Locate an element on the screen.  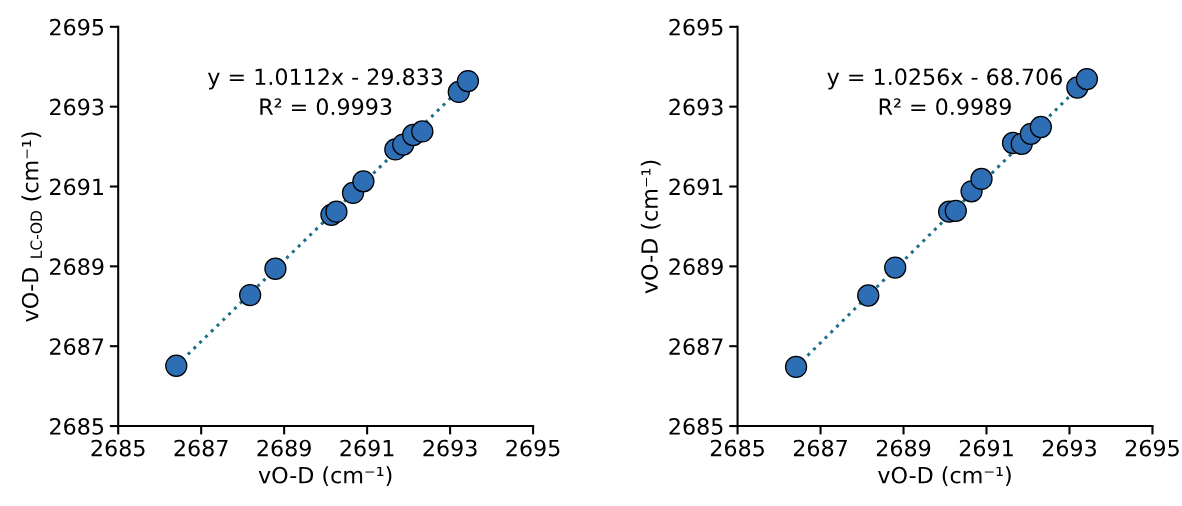
annotation: y = 1.0112x - 29.833 is located at coordinates (325, 79).